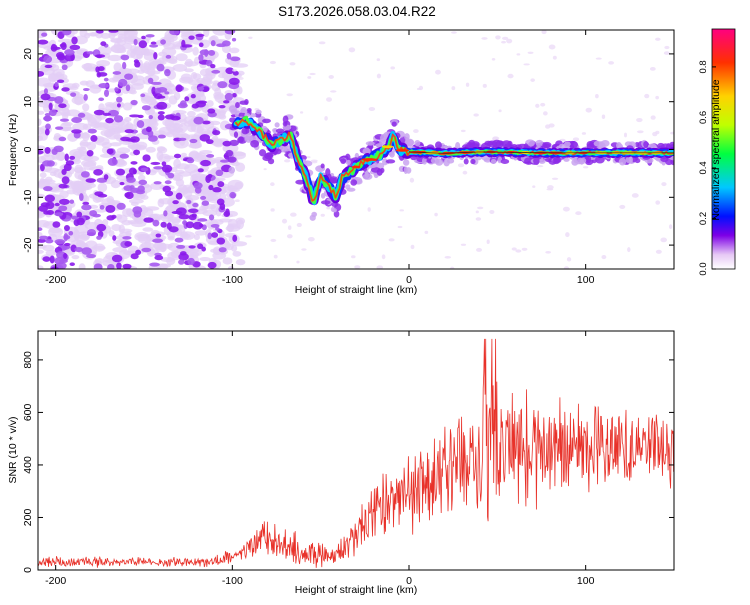  What do you see at coordinates (356, 590) in the screenshot?
I see `snr-x-axis-label: Height of straight line (km)` at bounding box center [356, 590].